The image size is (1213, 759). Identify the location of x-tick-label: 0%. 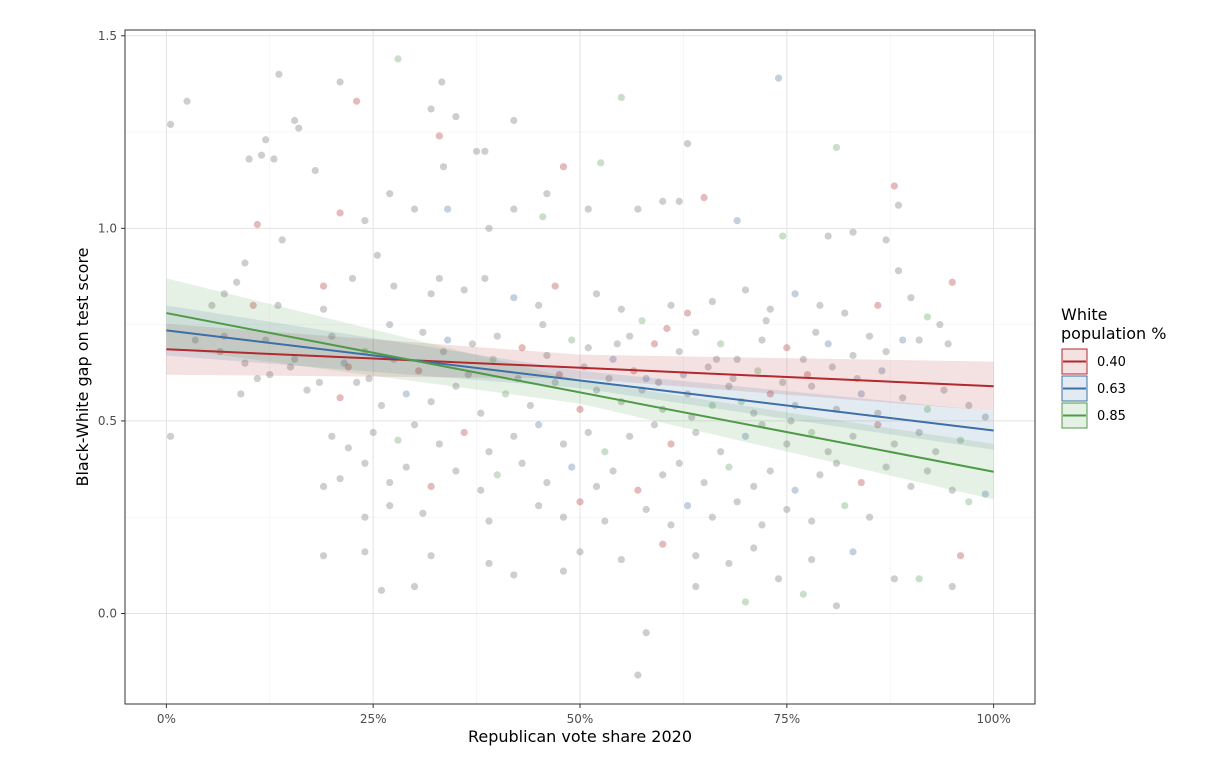
(166, 719).